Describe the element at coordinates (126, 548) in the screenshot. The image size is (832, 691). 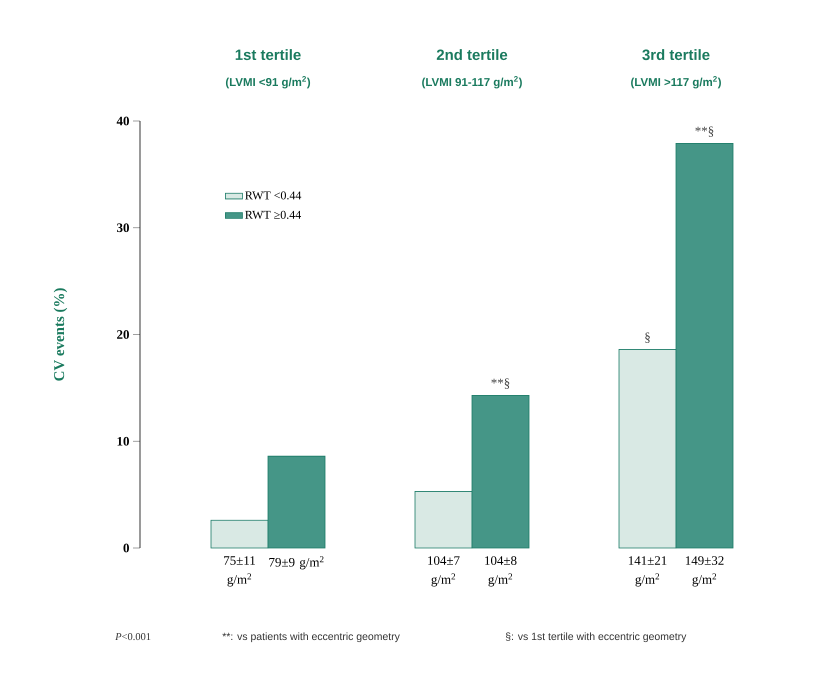
I see `y-tick-label: 0` at that location.